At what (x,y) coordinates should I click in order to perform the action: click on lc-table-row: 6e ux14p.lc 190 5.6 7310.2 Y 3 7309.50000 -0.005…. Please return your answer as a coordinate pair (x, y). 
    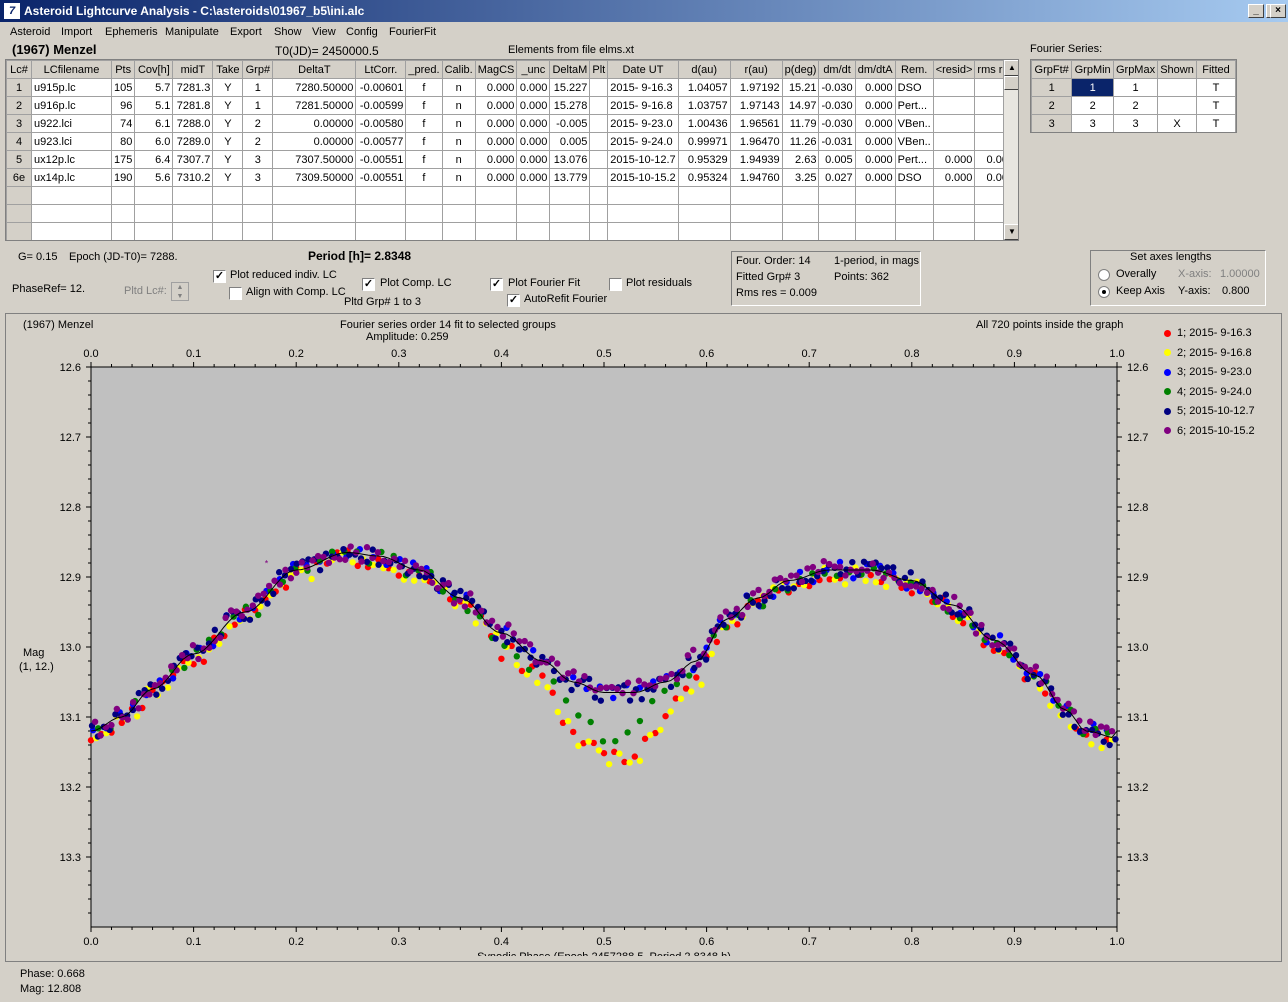
    Looking at the image, I should click on (512, 177).